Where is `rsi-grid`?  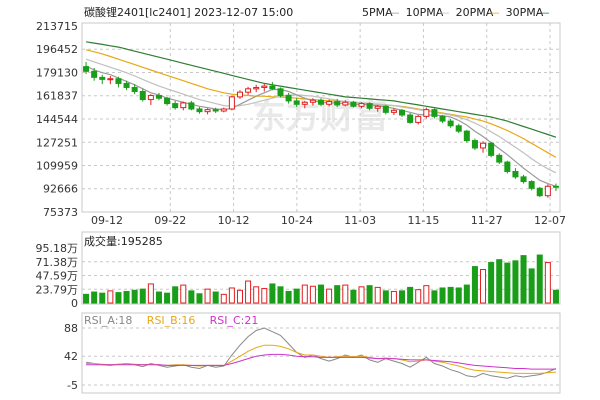
rsi-grid is located at coordinates (321, 356).